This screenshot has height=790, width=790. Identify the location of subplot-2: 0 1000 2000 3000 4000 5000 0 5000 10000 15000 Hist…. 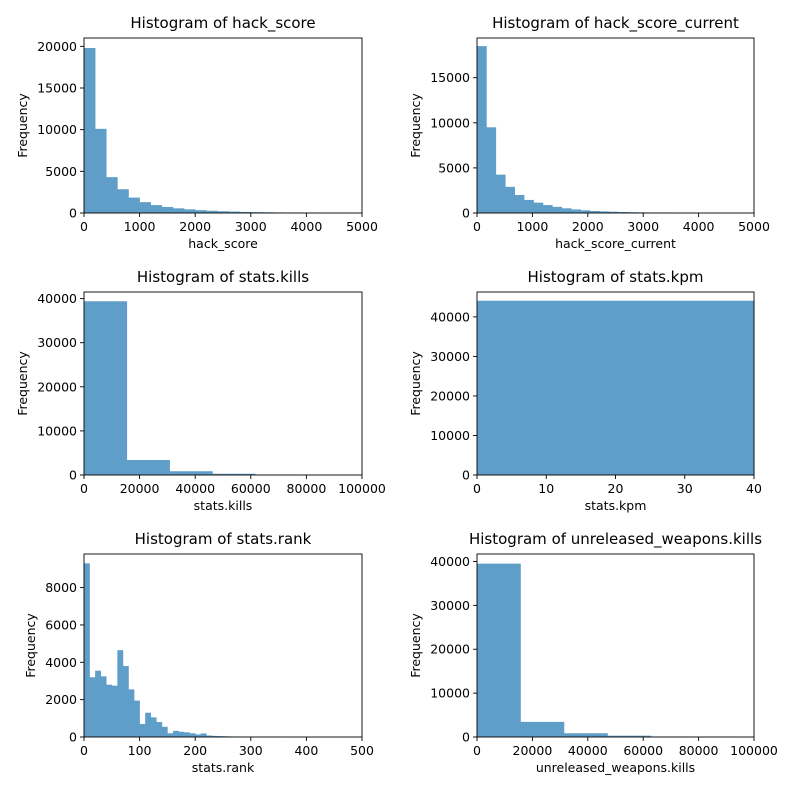
(589, 132).